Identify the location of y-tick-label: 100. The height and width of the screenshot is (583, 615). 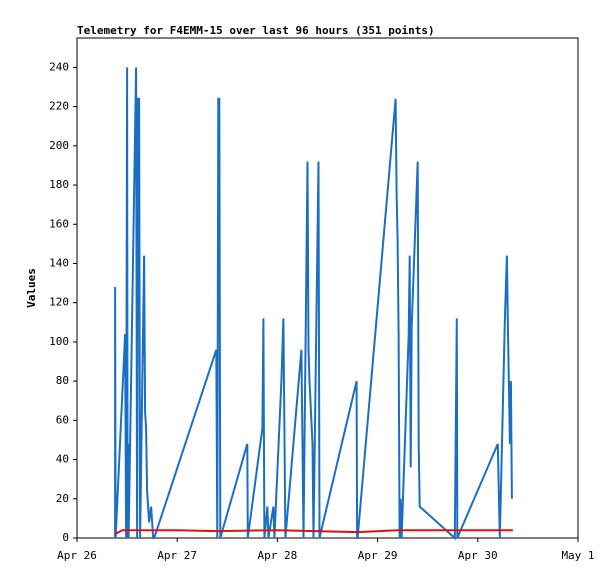
(59, 341).